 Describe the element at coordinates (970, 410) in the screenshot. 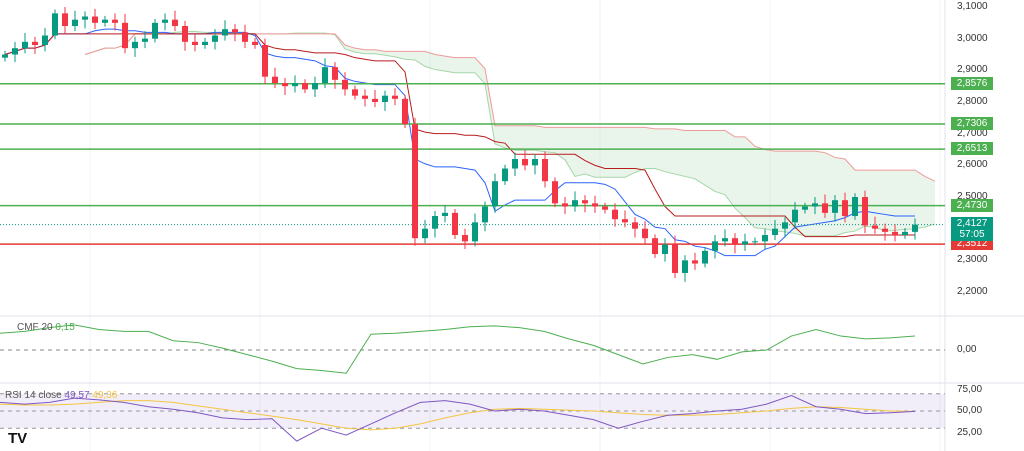

I see `rsi-tick: 50,00` at that location.